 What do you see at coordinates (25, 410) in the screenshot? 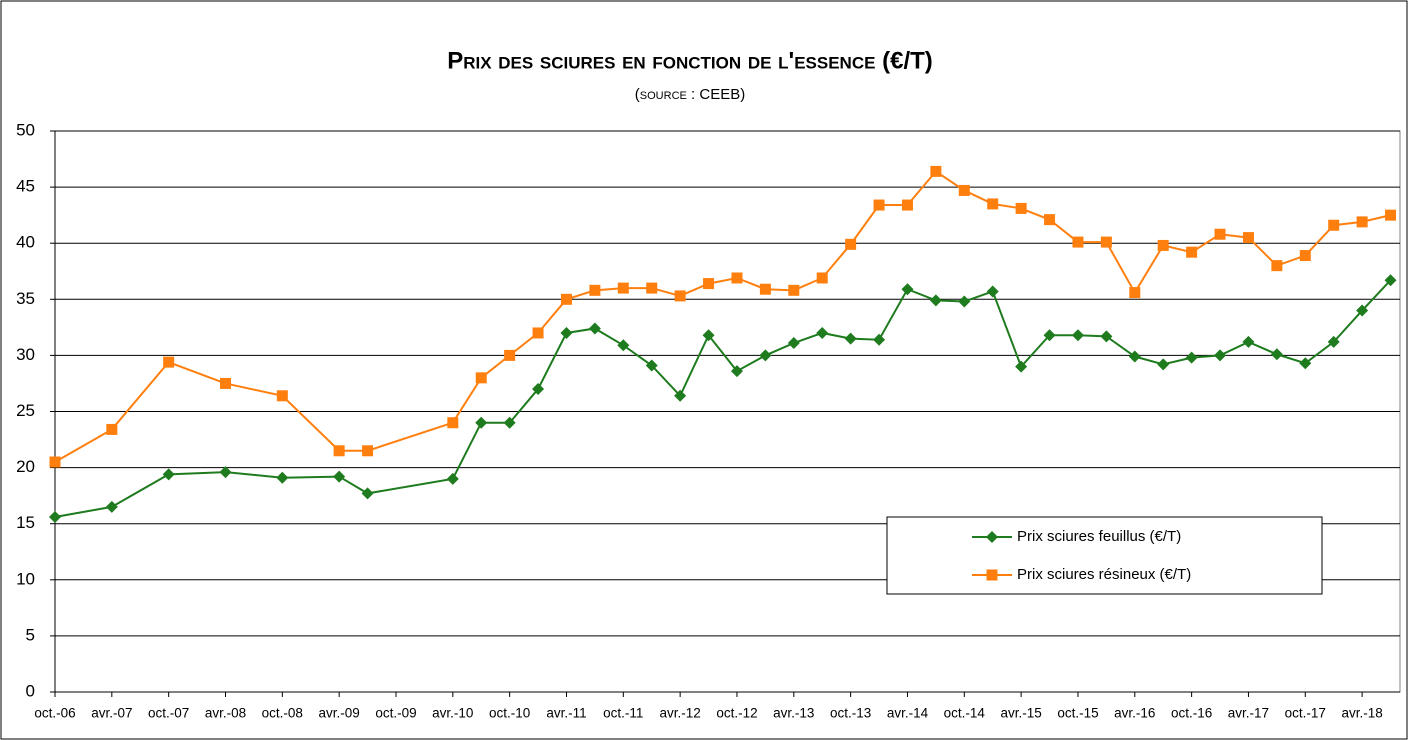
I see `y-tick-label: 25` at bounding box center [25, 410].